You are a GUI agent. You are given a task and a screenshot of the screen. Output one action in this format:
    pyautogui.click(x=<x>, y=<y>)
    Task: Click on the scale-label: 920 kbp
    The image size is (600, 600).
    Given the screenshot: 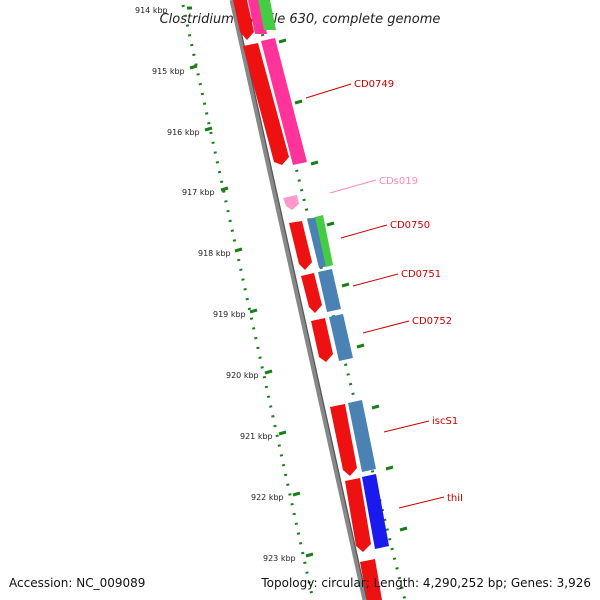 What is the action you would take?
    pyautogui.click(x=242, y=375)
    